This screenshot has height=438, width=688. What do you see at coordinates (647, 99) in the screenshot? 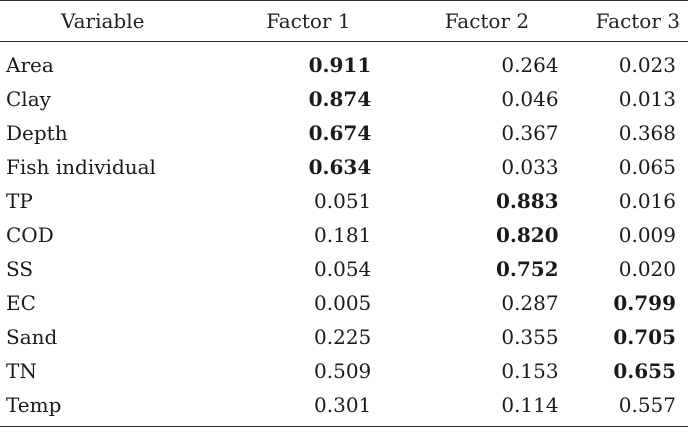
I see `factor-3-loading-cell: 0.013` at bounding box center [647, 99].